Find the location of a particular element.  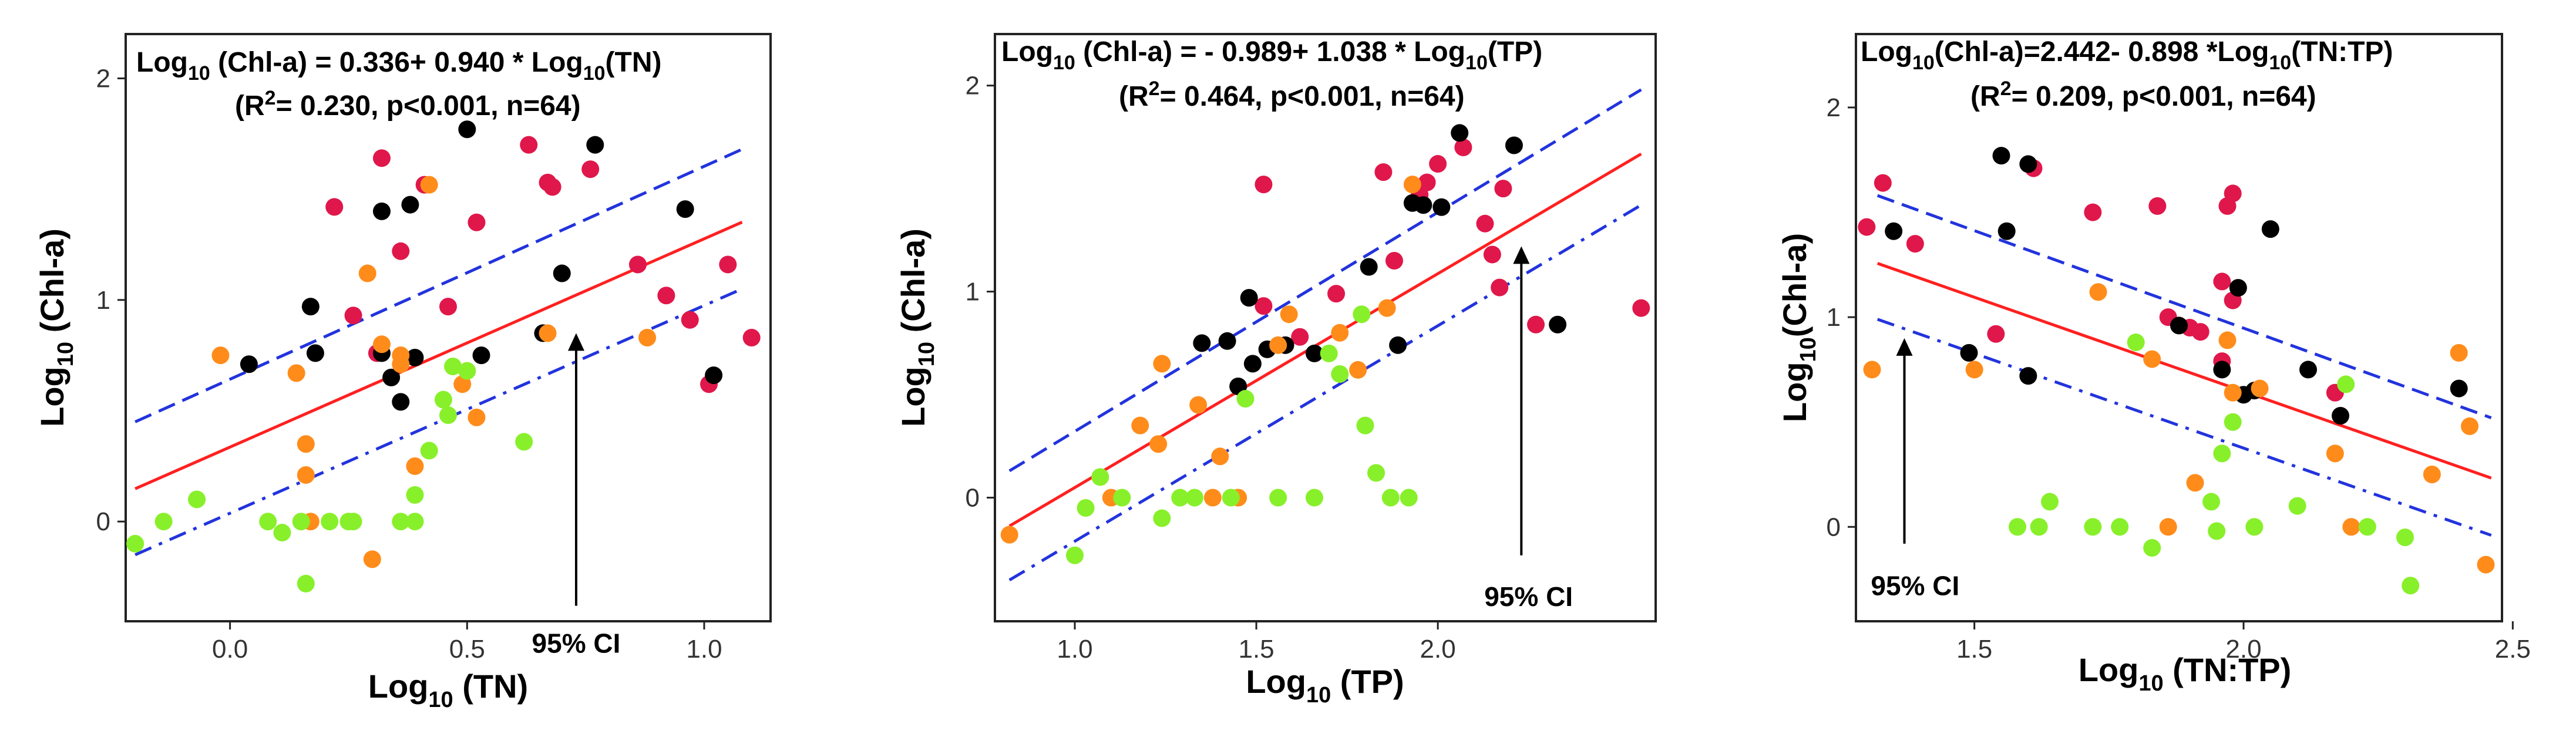

equation-line-2: (R2= 0.209, p<0.001, n=64) is located at coordinates (2143, 95).